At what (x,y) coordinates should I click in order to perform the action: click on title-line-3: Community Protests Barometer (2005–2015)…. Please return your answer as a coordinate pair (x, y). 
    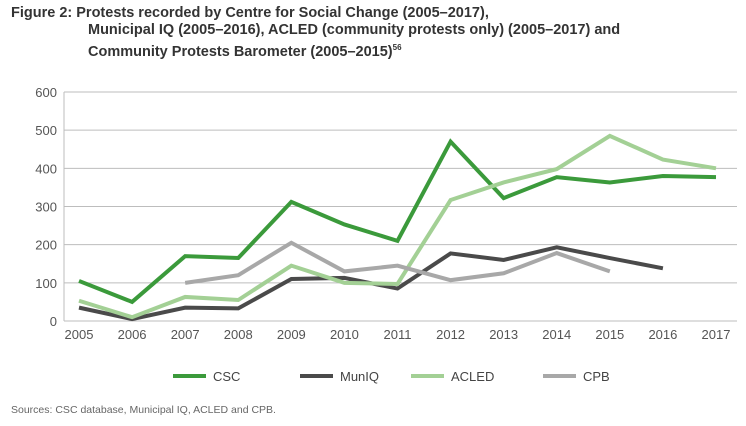
    Looking at the image, I should click on (315, 50).